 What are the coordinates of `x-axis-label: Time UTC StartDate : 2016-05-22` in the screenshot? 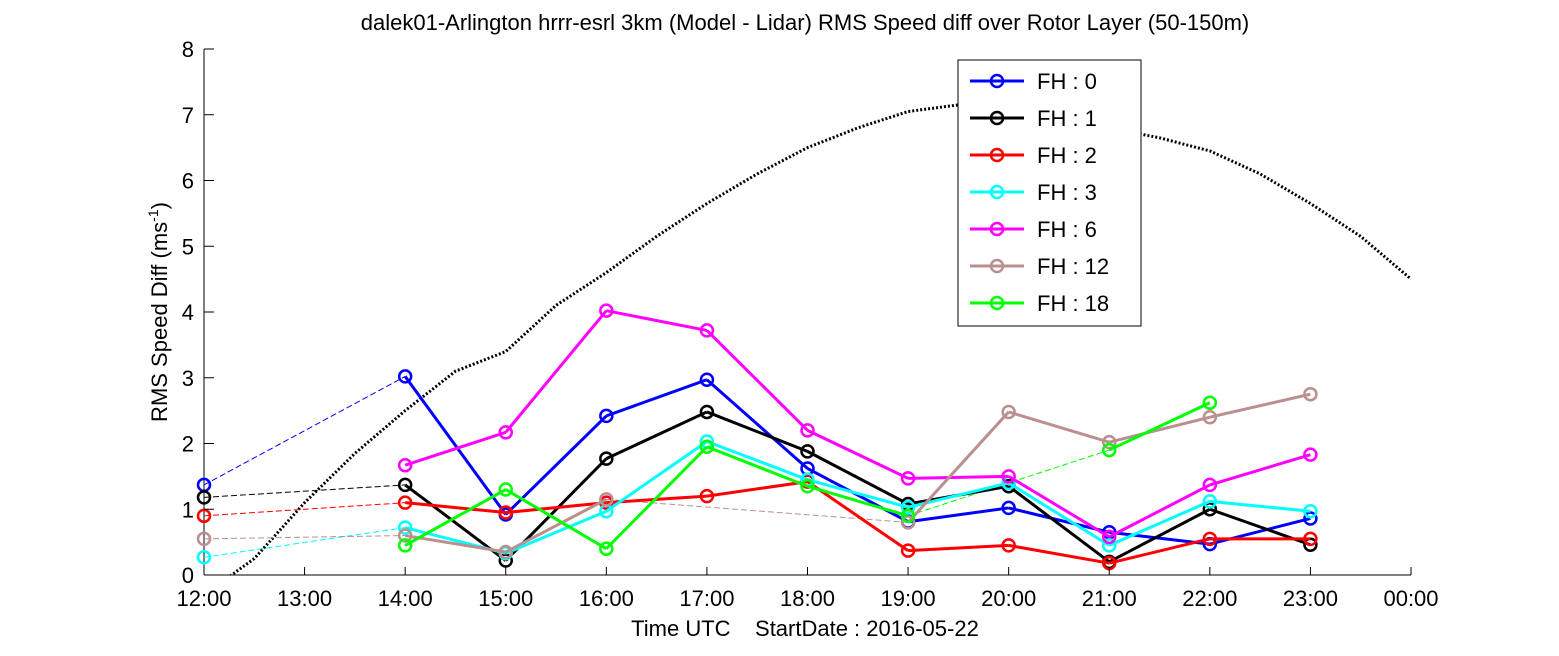 It's located at (805, 628).